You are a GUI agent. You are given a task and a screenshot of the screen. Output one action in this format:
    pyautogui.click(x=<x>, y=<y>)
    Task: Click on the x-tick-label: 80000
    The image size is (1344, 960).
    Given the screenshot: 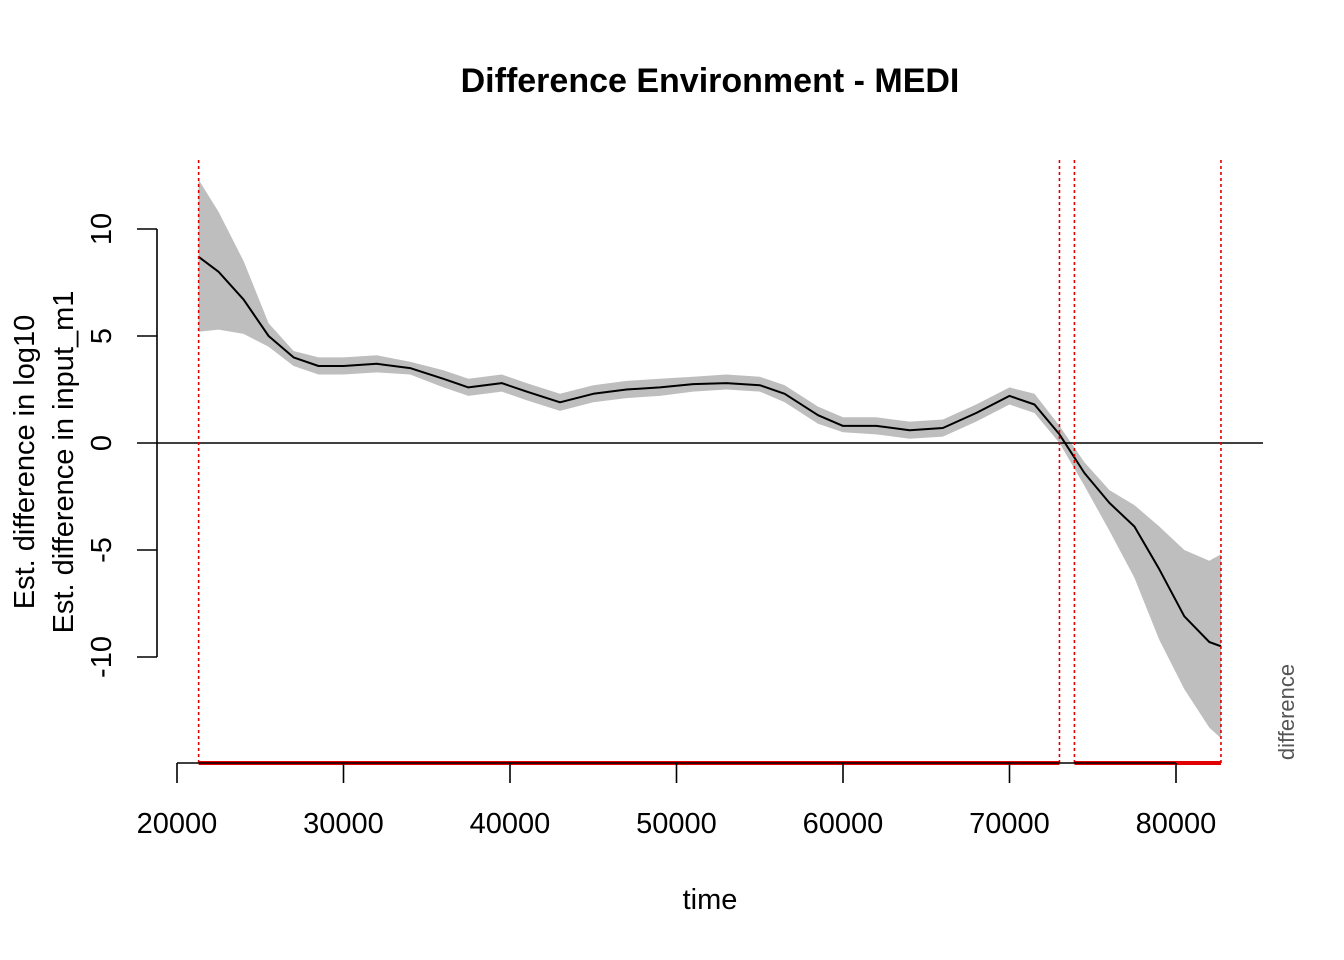 What is the action you would take?
    pyautogui.click(x=1176, y=824)
    